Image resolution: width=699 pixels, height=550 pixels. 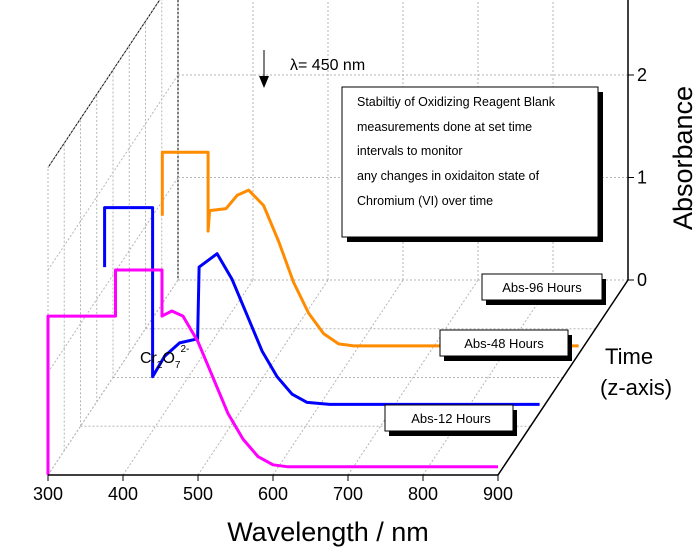 I want to click on svg-text:Cr2O72-: Cr2O7 2-, so click(x=164, y=357).